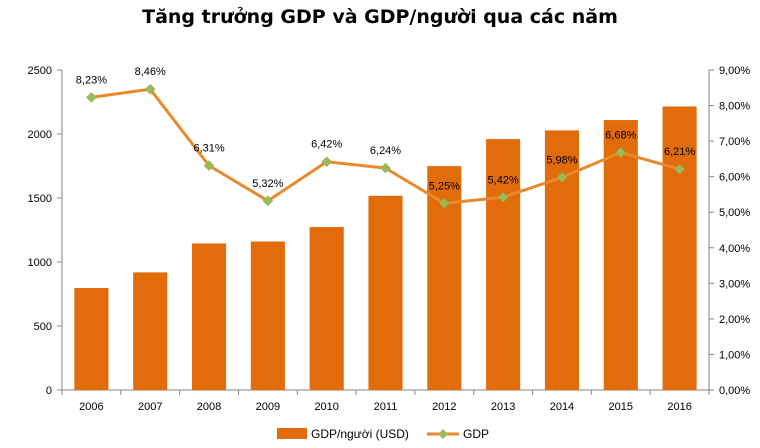 The width and height of the screenshot is (760, 448). Describe the element at coordinates (40, 71) in the screenshot. I see `left-tick-label: 2500` at that location.